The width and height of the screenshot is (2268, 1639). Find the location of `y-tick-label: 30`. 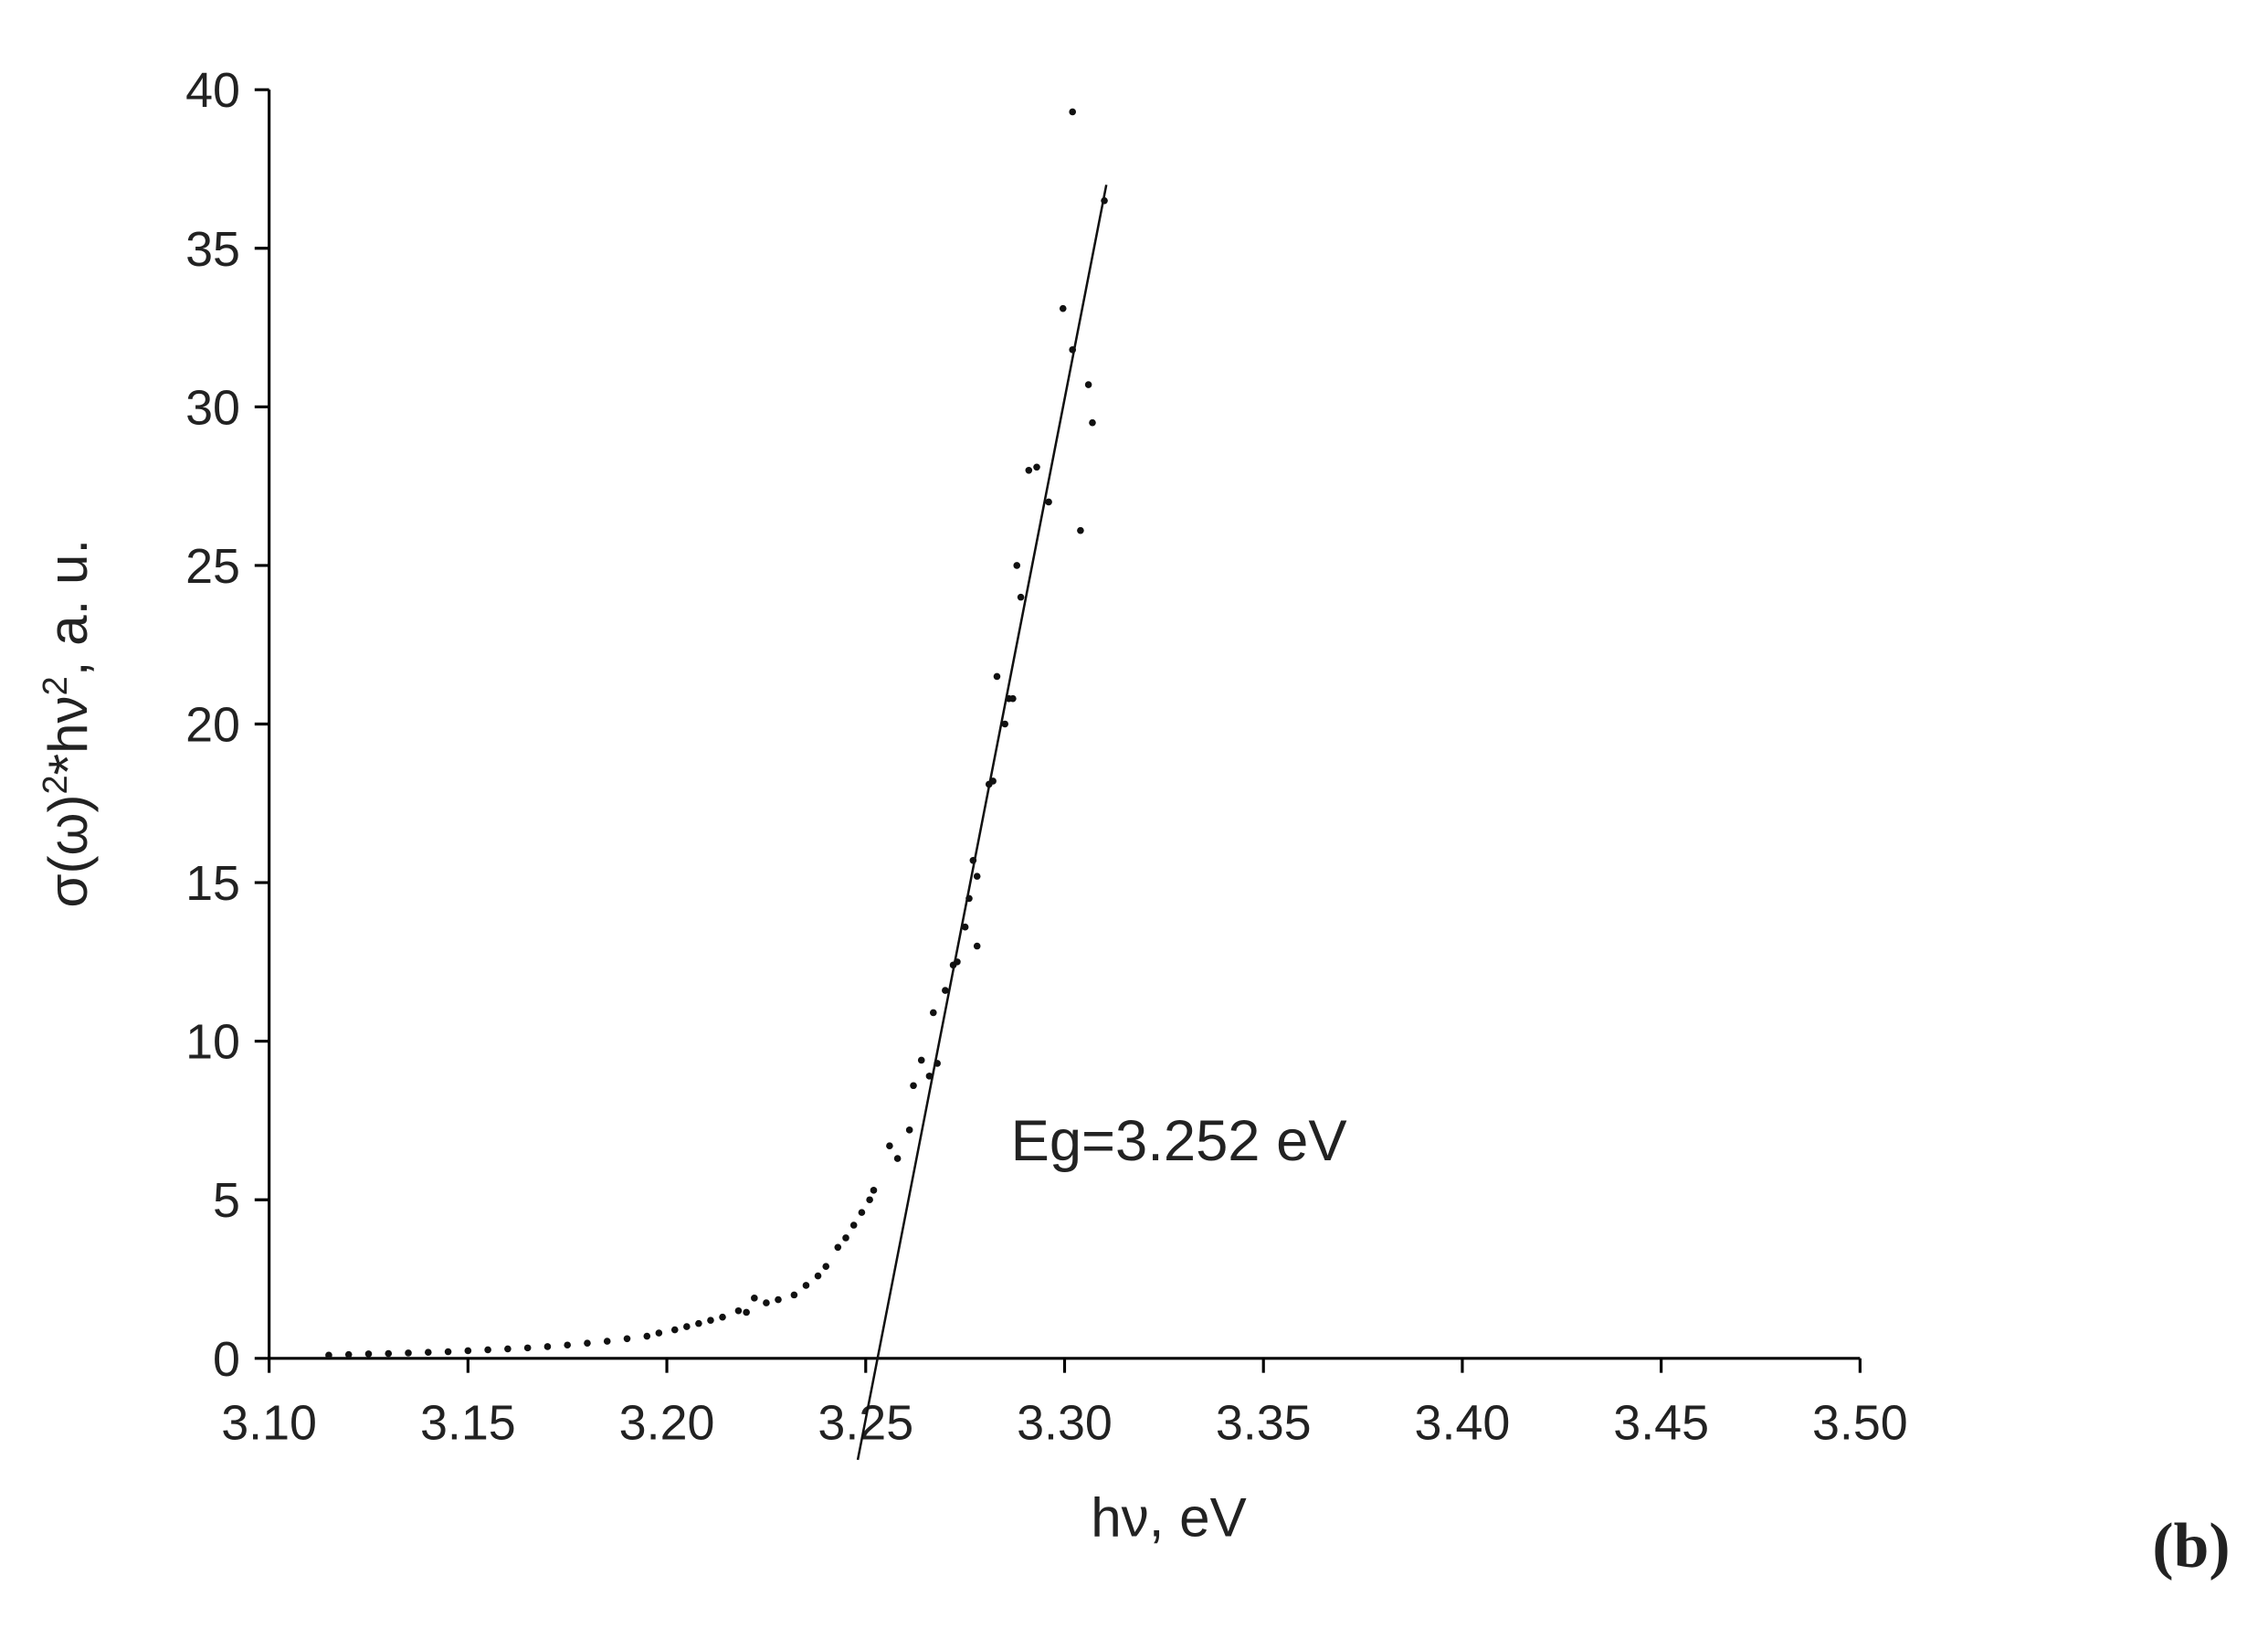

y-tick-label: 30 is located at coordinates (213, 407).